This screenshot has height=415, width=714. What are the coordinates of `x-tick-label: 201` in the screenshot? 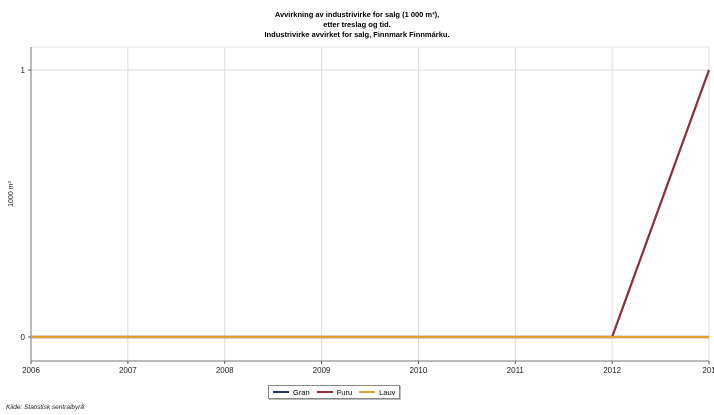 It's located at (708, 370).